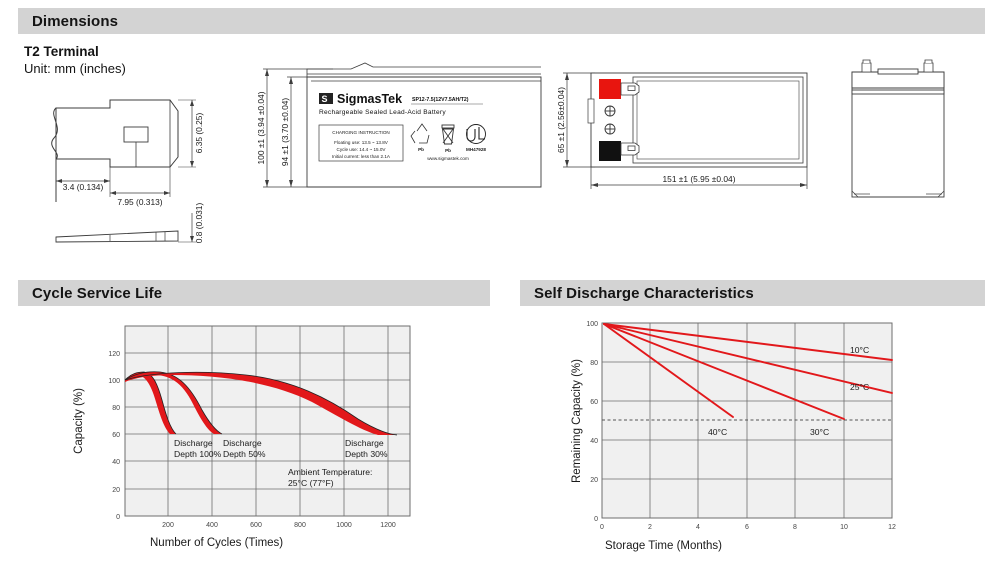  I want to click on series-line-25c, so click(748, 358).